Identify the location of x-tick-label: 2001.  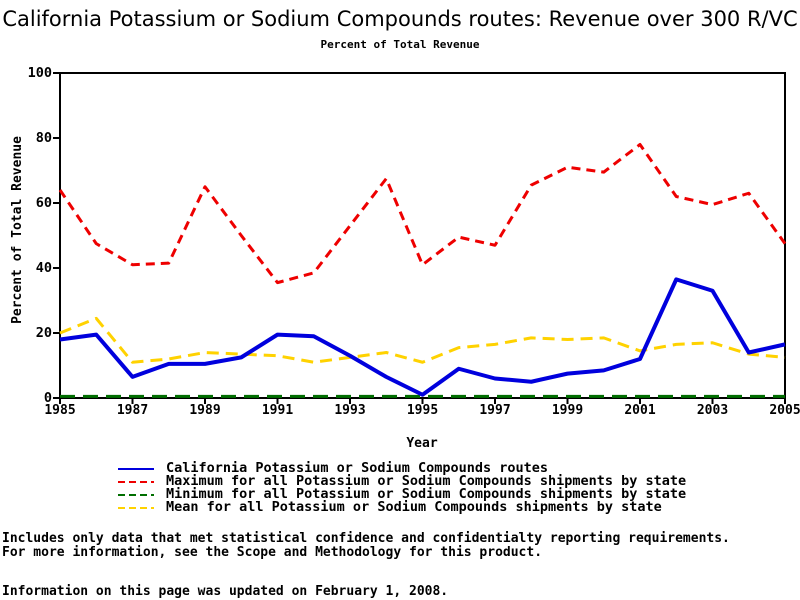
(640, 410).